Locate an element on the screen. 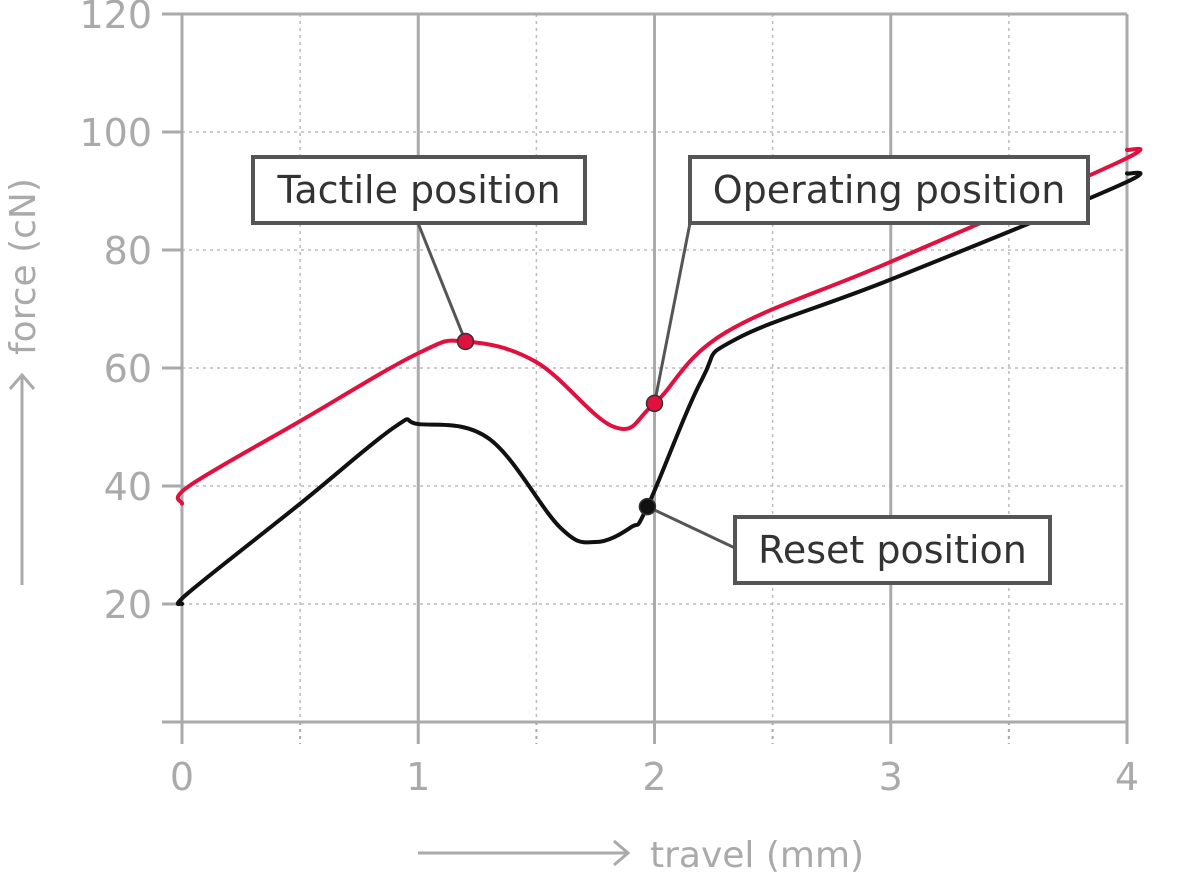  callout-label-2: Operating position is located at coordinates (889, 190).